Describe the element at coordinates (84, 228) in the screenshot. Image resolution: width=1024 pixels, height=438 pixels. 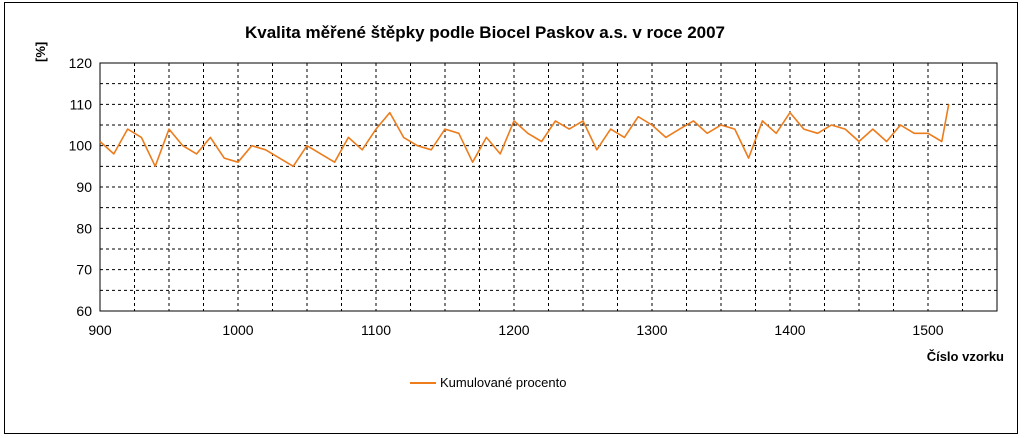
I see `y-tick-label: 80` at that location.